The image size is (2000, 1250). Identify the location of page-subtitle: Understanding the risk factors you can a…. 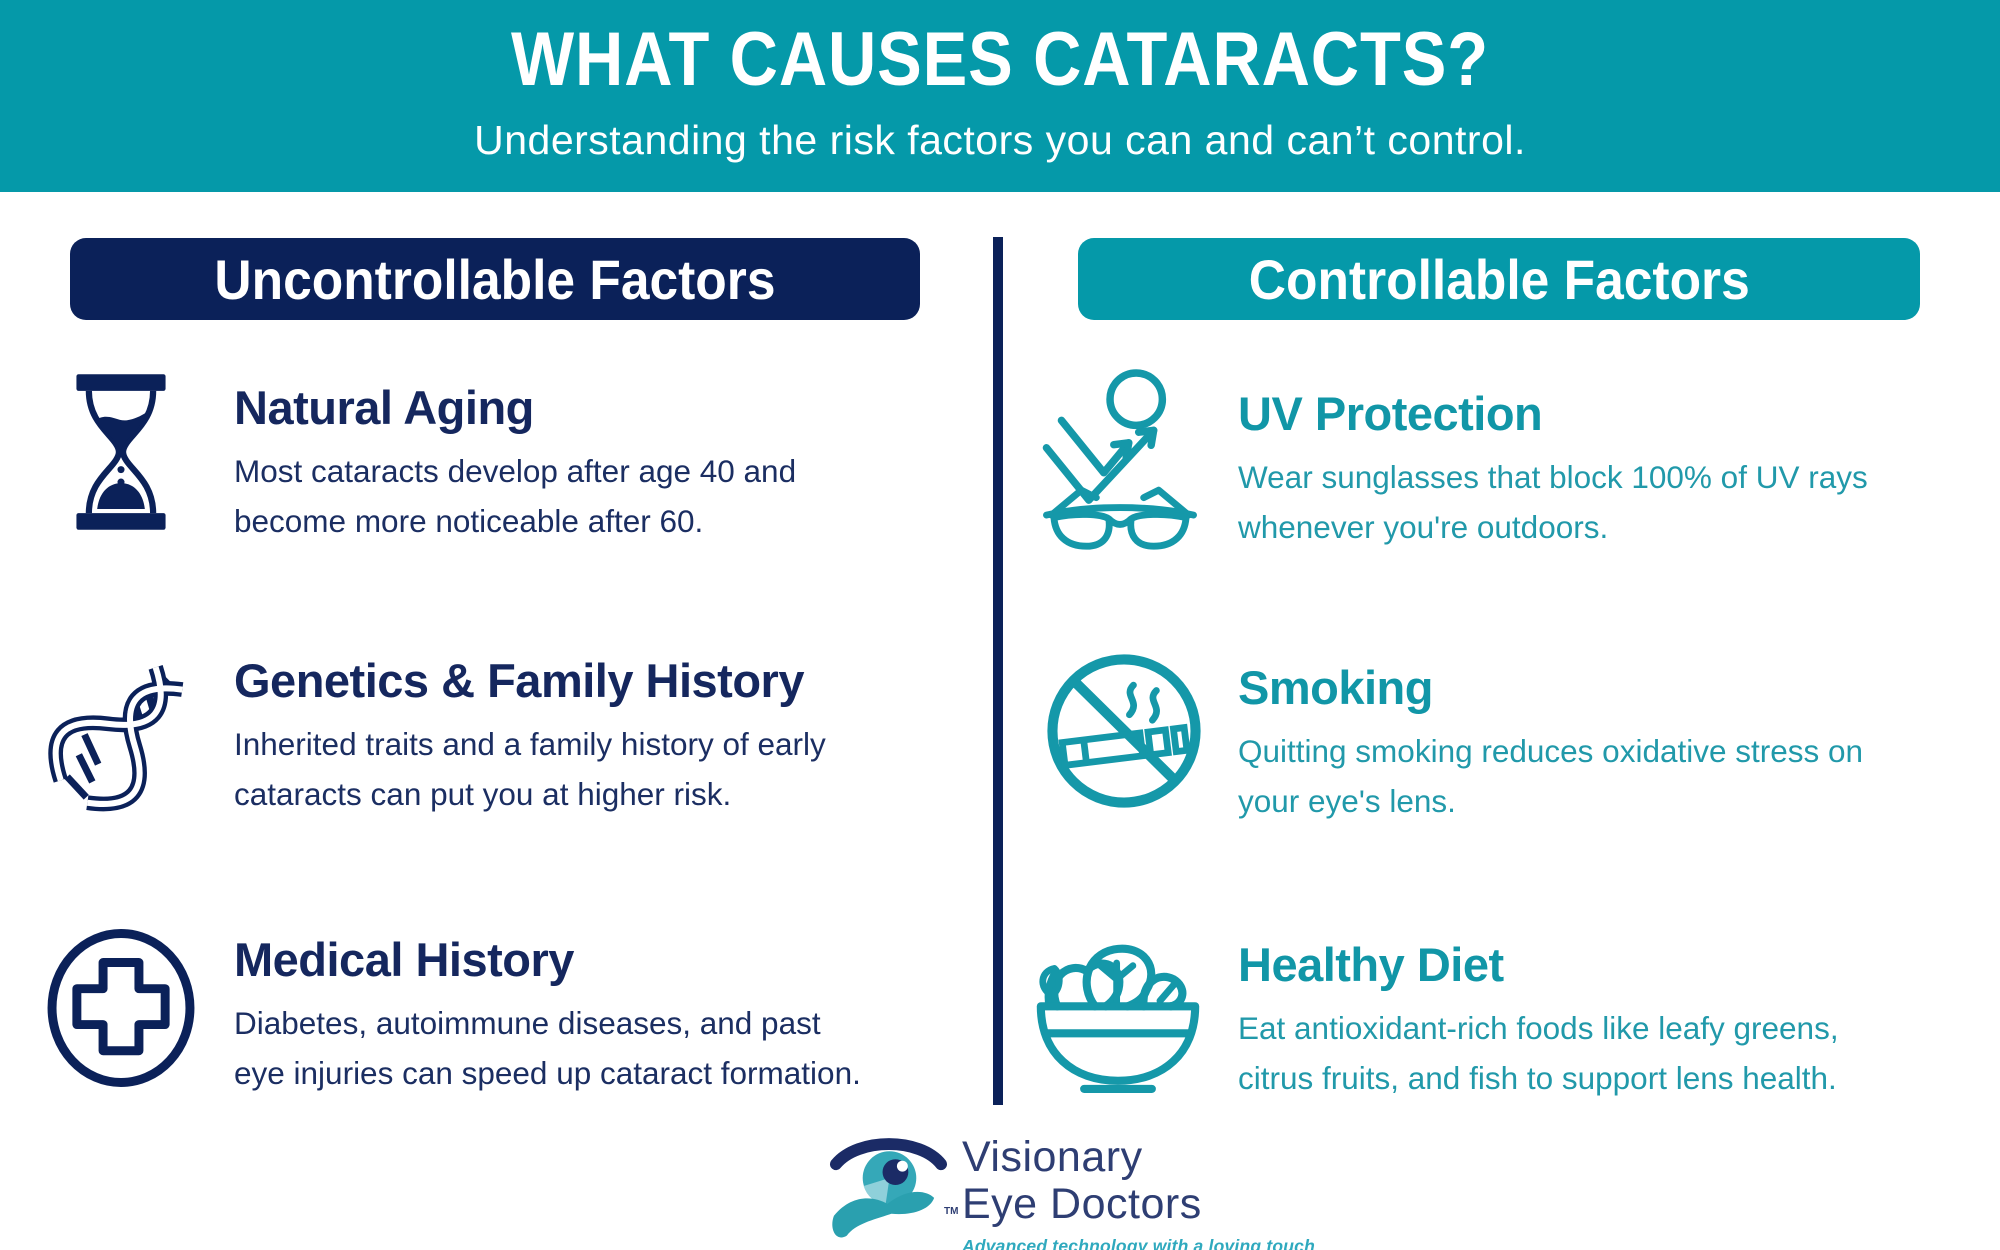
(1000, 140).